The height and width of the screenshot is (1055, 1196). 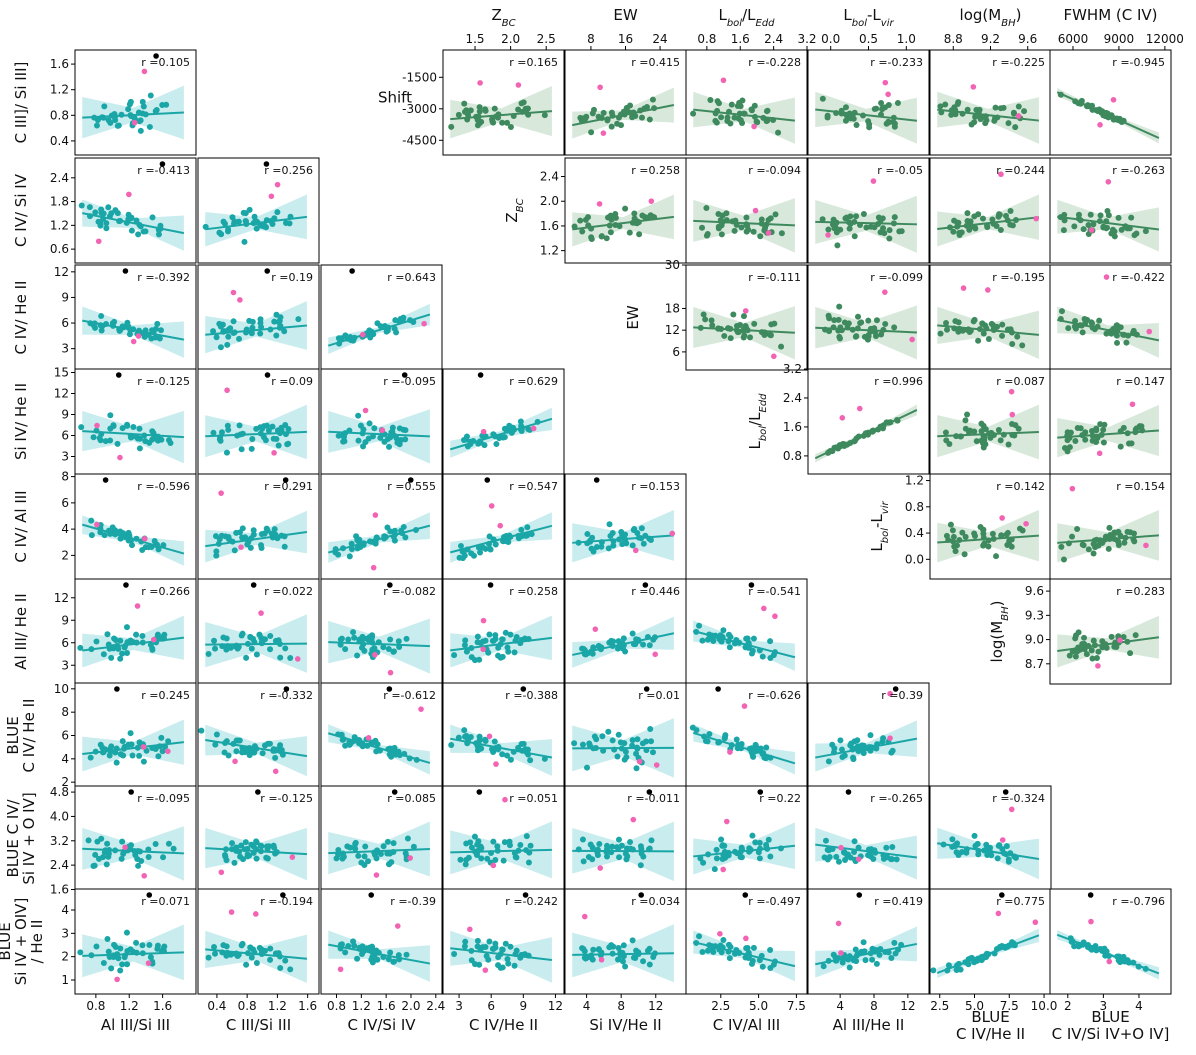 What do you see at coordinates (163, 486) in the screenshot?
I see `correlation-label: r =-0.596` at bounding box center [163, 486].